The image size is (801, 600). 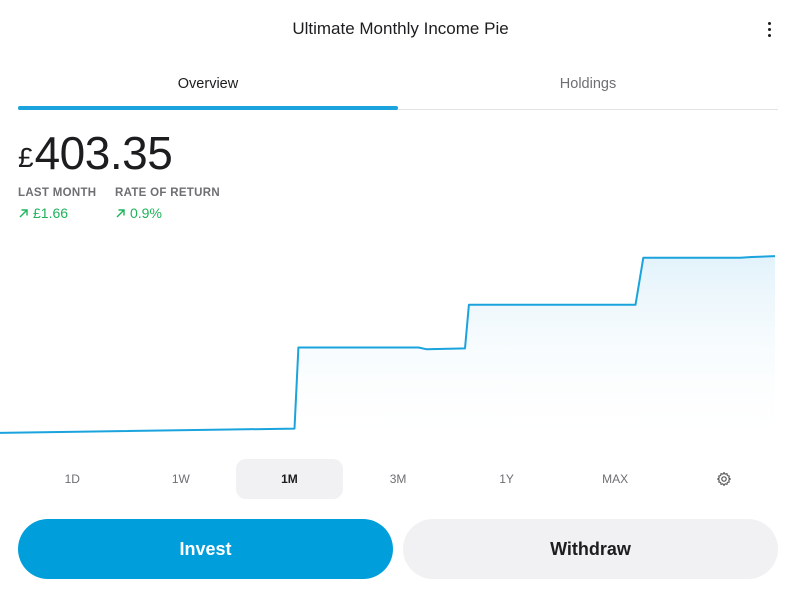 I want to click on tab-overview: Overview, so click(x=208, y=86).